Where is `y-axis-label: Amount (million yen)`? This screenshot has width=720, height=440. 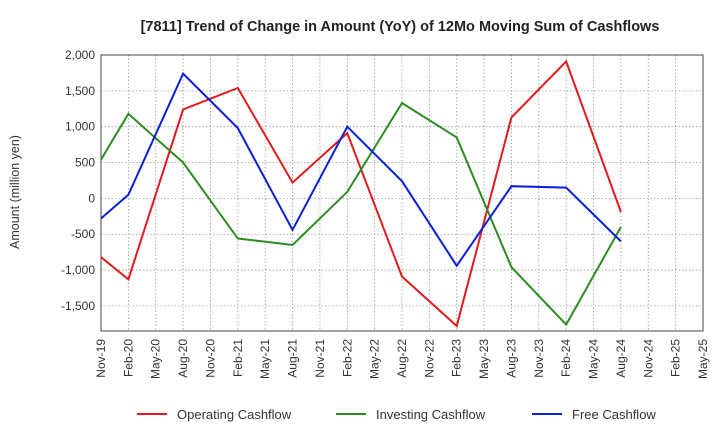
y-axis-label: Amount (million yen) is located at coordinates (15, 192).